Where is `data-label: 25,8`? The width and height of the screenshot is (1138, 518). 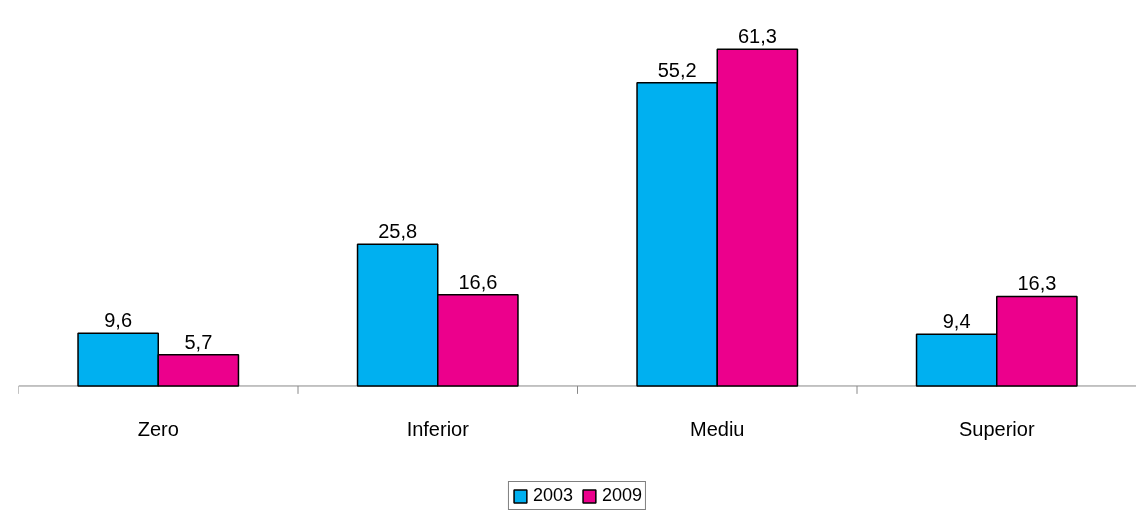 data-label: 25,8 is located at coordinates (398, 231).